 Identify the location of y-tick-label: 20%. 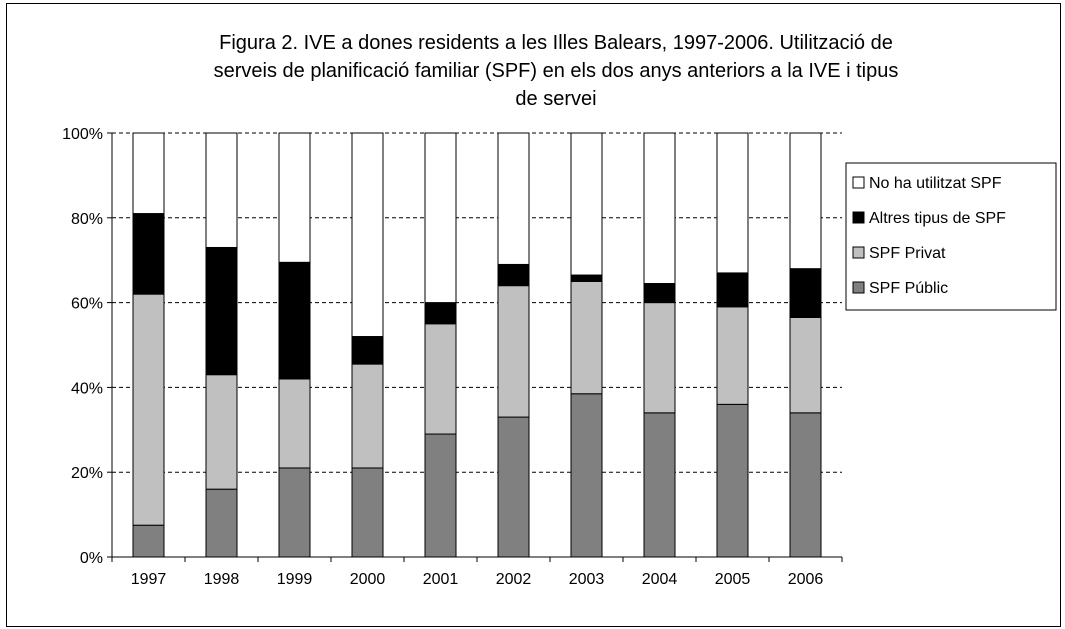
(87, 473).